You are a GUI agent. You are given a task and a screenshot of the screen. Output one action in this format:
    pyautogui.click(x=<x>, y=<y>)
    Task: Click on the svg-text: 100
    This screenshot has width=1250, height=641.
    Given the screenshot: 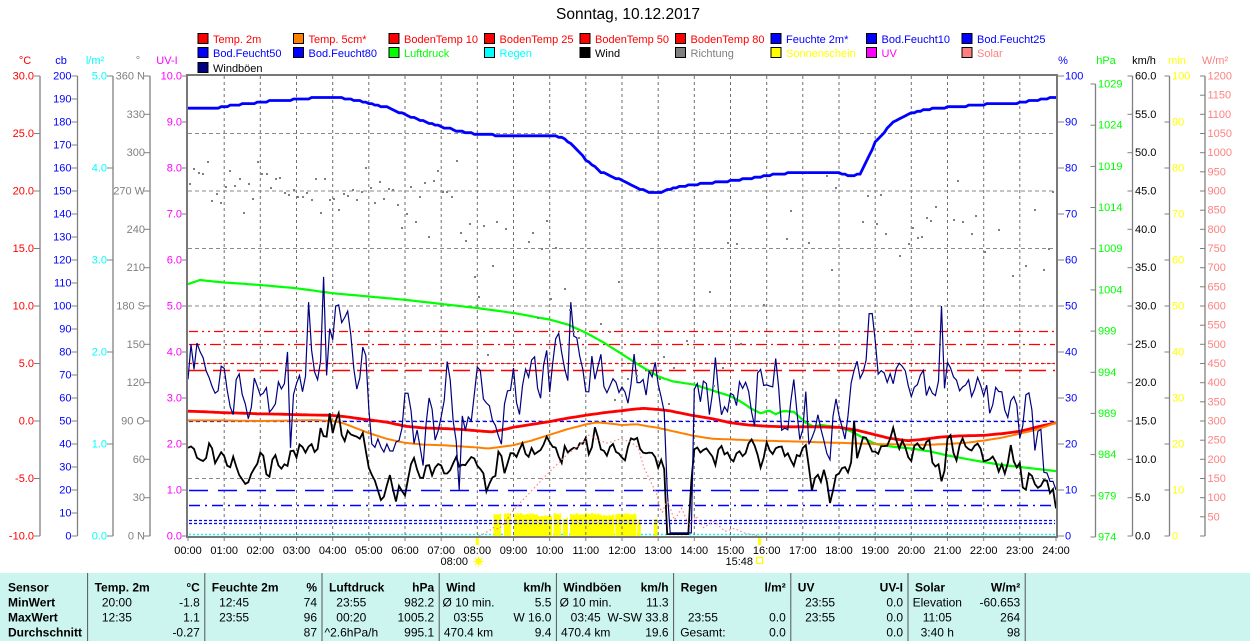 What is the action you would take?
    pyautogui.click(x=1074, y=77)
    